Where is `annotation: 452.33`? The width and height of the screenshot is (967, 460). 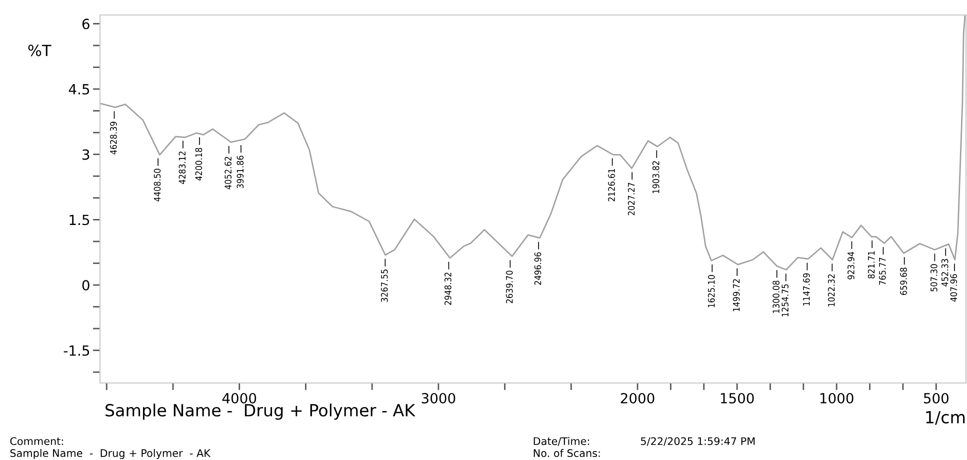
annotation: 452.33 is located at coordinates (944, 272).